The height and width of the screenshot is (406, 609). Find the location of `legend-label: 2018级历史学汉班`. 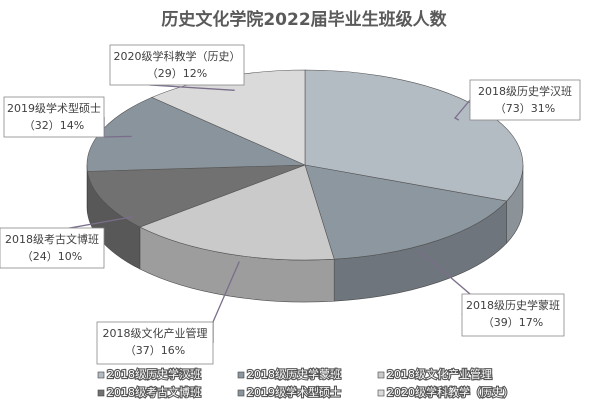

legend-label: 2018级历史学汉班 is located at coordinates (154, 374).